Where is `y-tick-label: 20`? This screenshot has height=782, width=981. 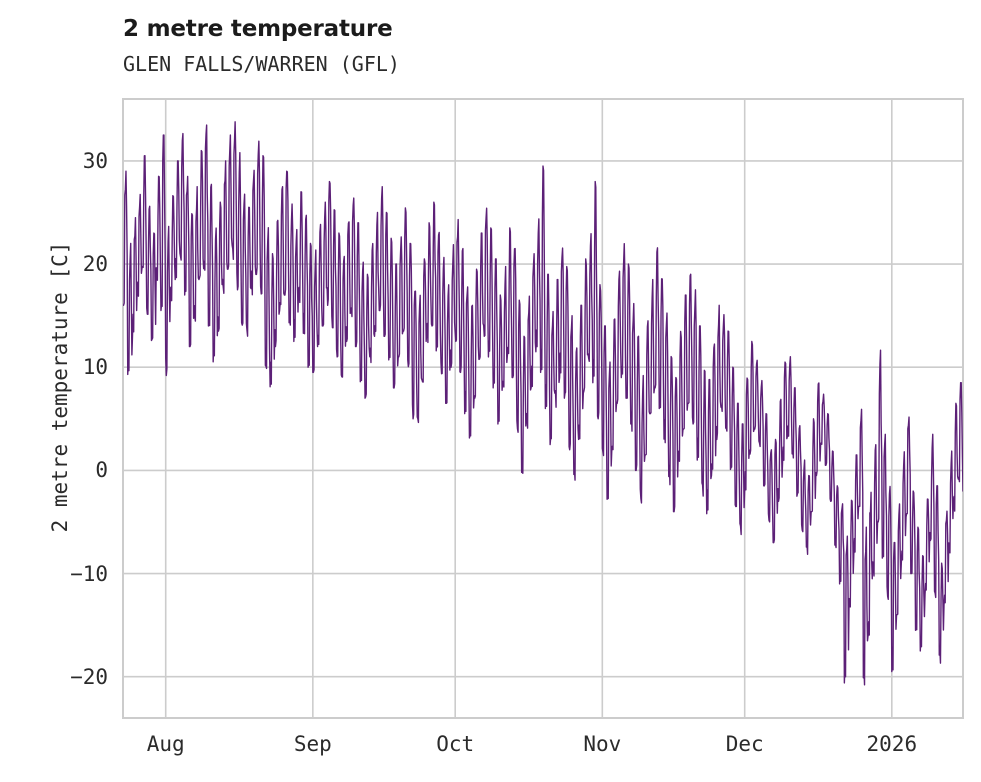 y-tick-label: 20 is located at coordinates (95, 264).